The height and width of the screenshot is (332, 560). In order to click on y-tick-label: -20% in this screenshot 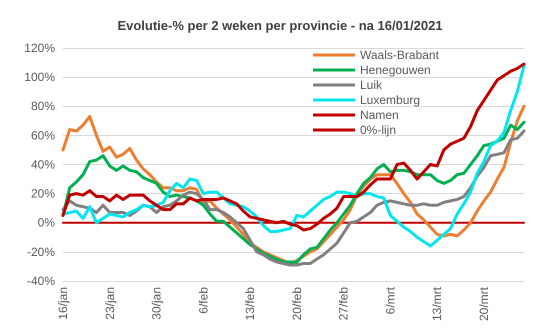, I will do `click(41, 251)`.